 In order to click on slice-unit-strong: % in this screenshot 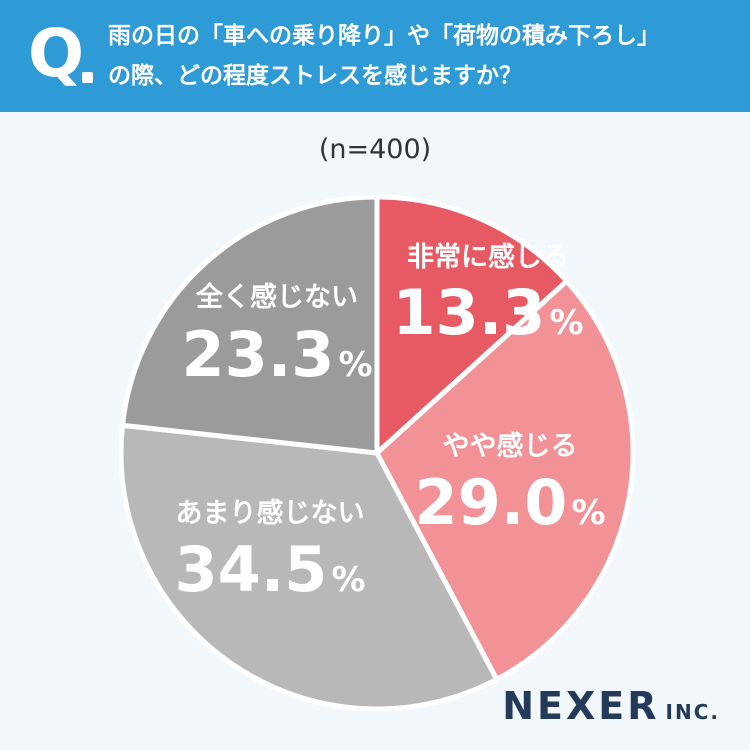, I will do `click(566, 323)`.